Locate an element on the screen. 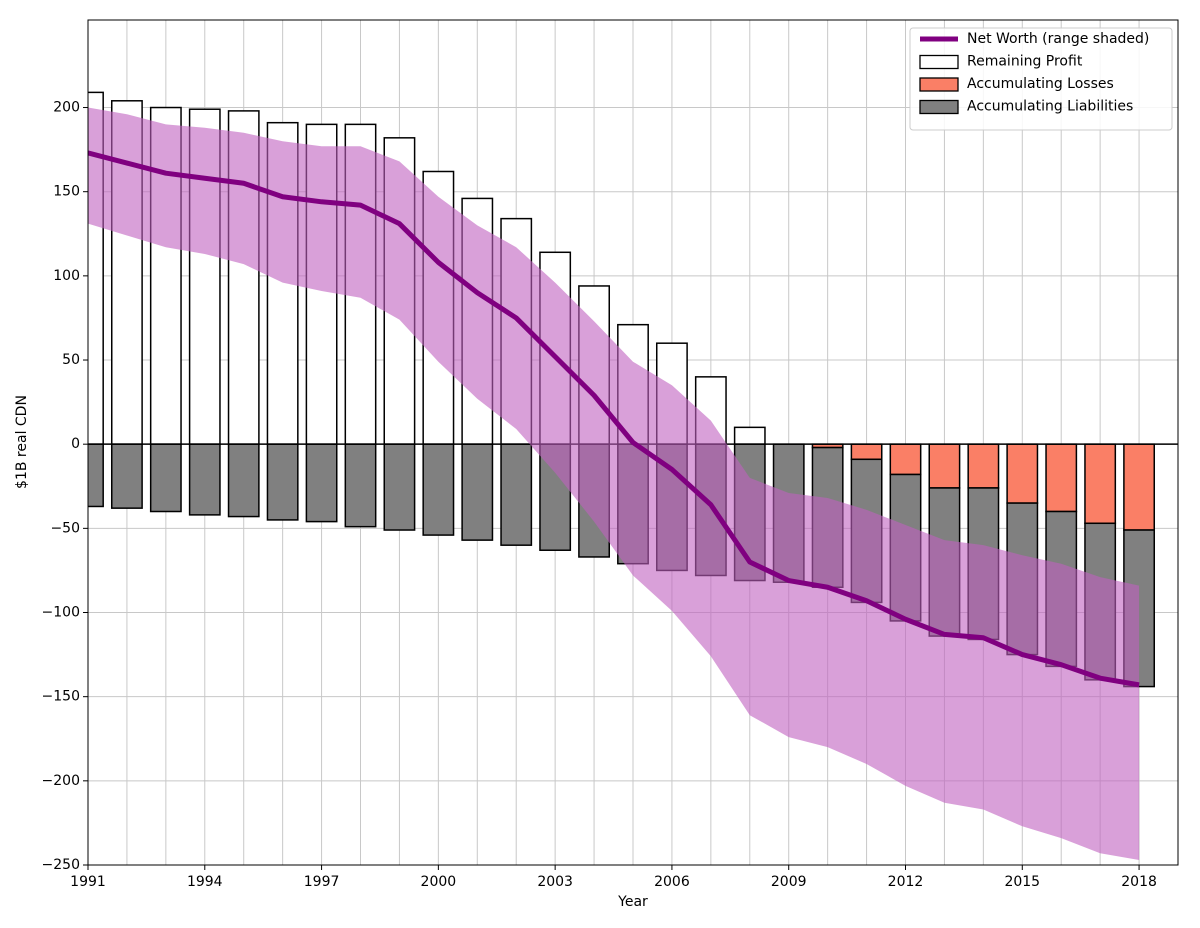 Image resolution: width=1200 pixels, height=928 pixels. legend-box is located at coordinates (1041, 79).